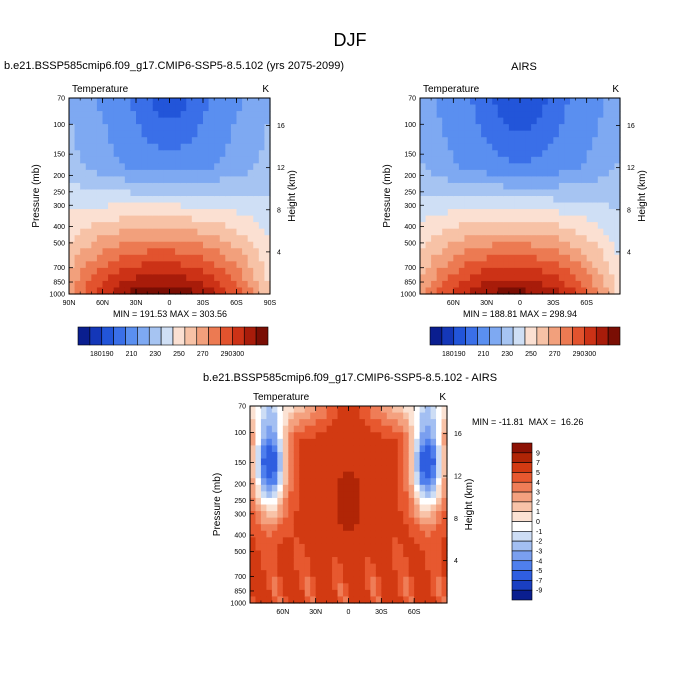 Image resolution: width=700 pixels, height=700 pixels. What do you see at coordinates (448, 336) in the screenshot?
I see `colorbar-box` at bounding box center [448, 336].